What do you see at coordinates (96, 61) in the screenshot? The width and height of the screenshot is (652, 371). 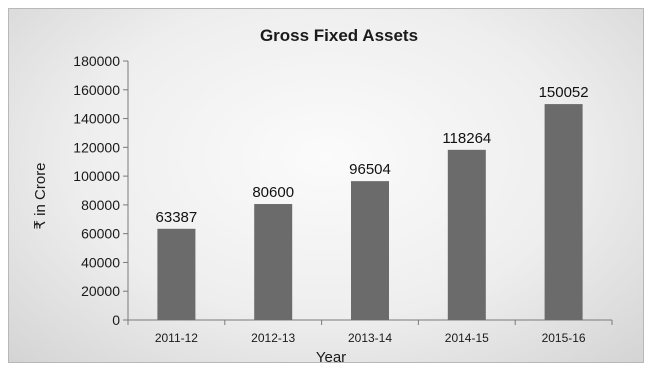 I see `y-tick-label: 180000` at bounding box center [96, 61].